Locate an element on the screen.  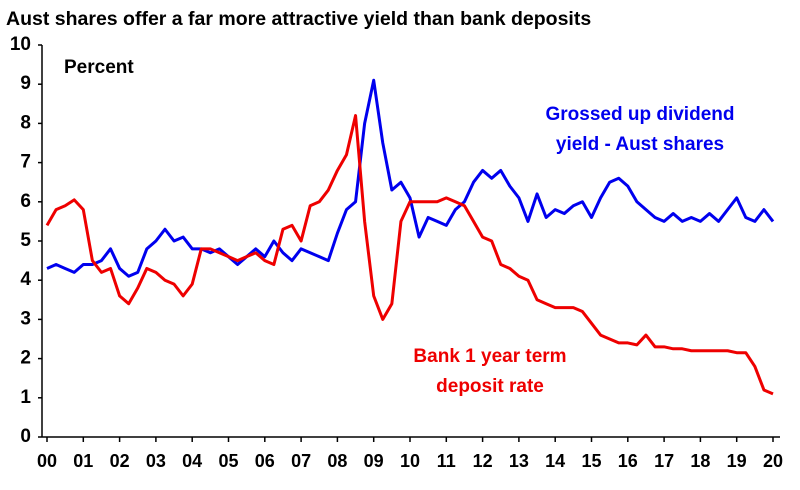
y-tick-label: 0 is located at coordinates (25, 436).